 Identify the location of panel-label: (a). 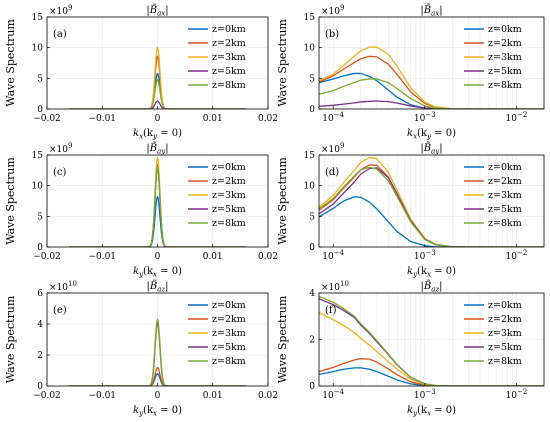
(60, 34).